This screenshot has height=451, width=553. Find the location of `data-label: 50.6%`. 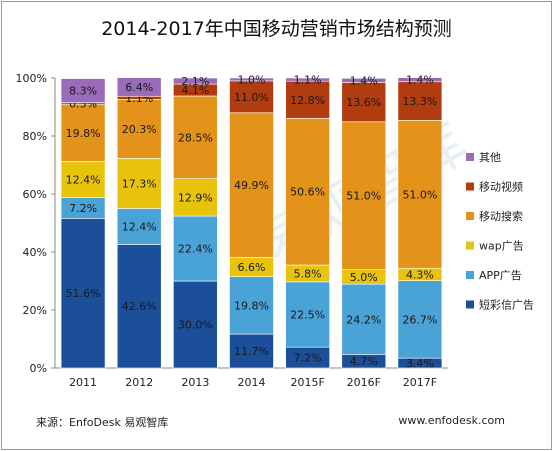

data-label: 50.6% is located at coordinates (307, 192).